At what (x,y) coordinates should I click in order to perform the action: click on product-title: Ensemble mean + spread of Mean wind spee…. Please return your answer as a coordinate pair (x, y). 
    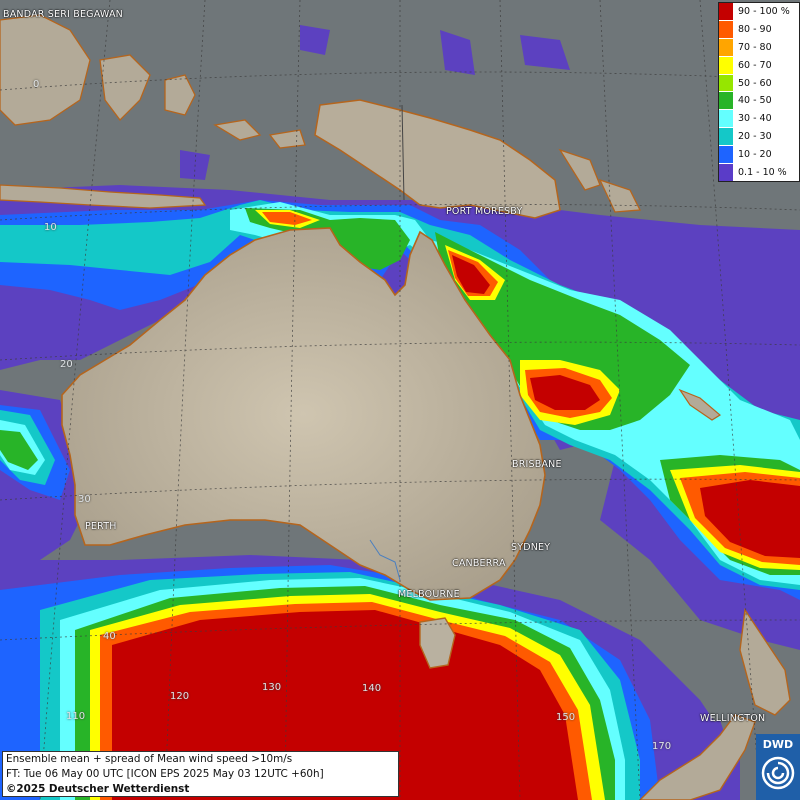
    Looking at the image, I should click on (149, 759).